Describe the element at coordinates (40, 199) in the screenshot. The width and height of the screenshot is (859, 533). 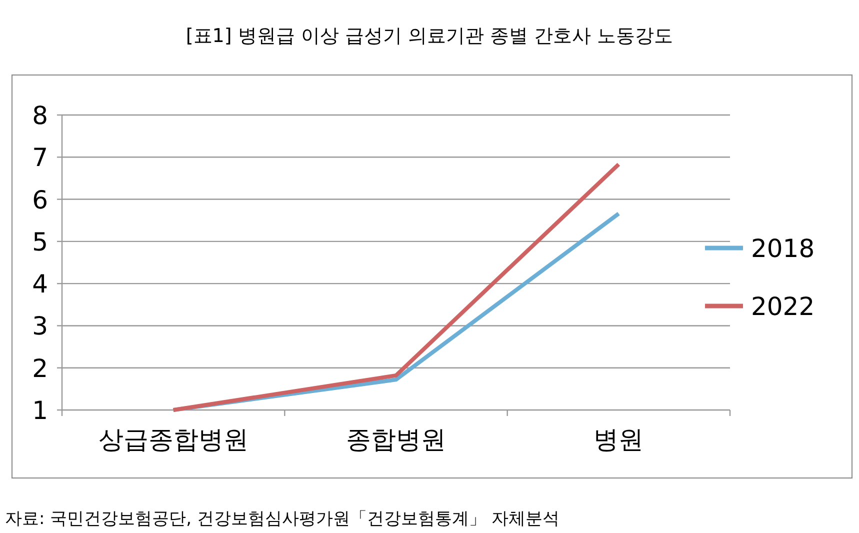
I see `y-tick-label: 6` at that location.